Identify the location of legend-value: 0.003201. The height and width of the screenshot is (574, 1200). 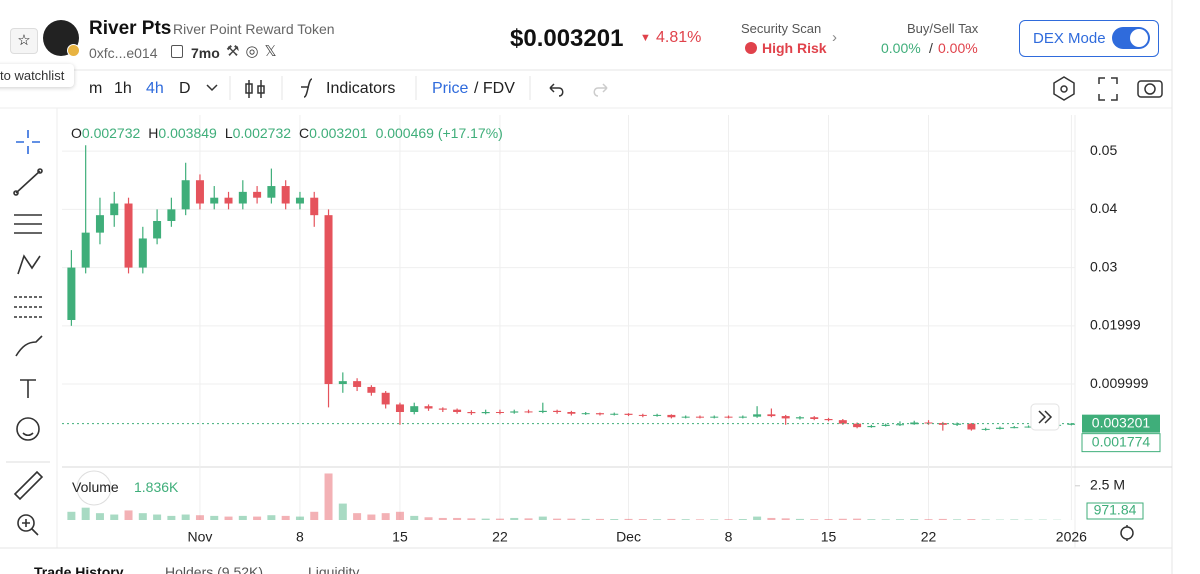
(338, 133).